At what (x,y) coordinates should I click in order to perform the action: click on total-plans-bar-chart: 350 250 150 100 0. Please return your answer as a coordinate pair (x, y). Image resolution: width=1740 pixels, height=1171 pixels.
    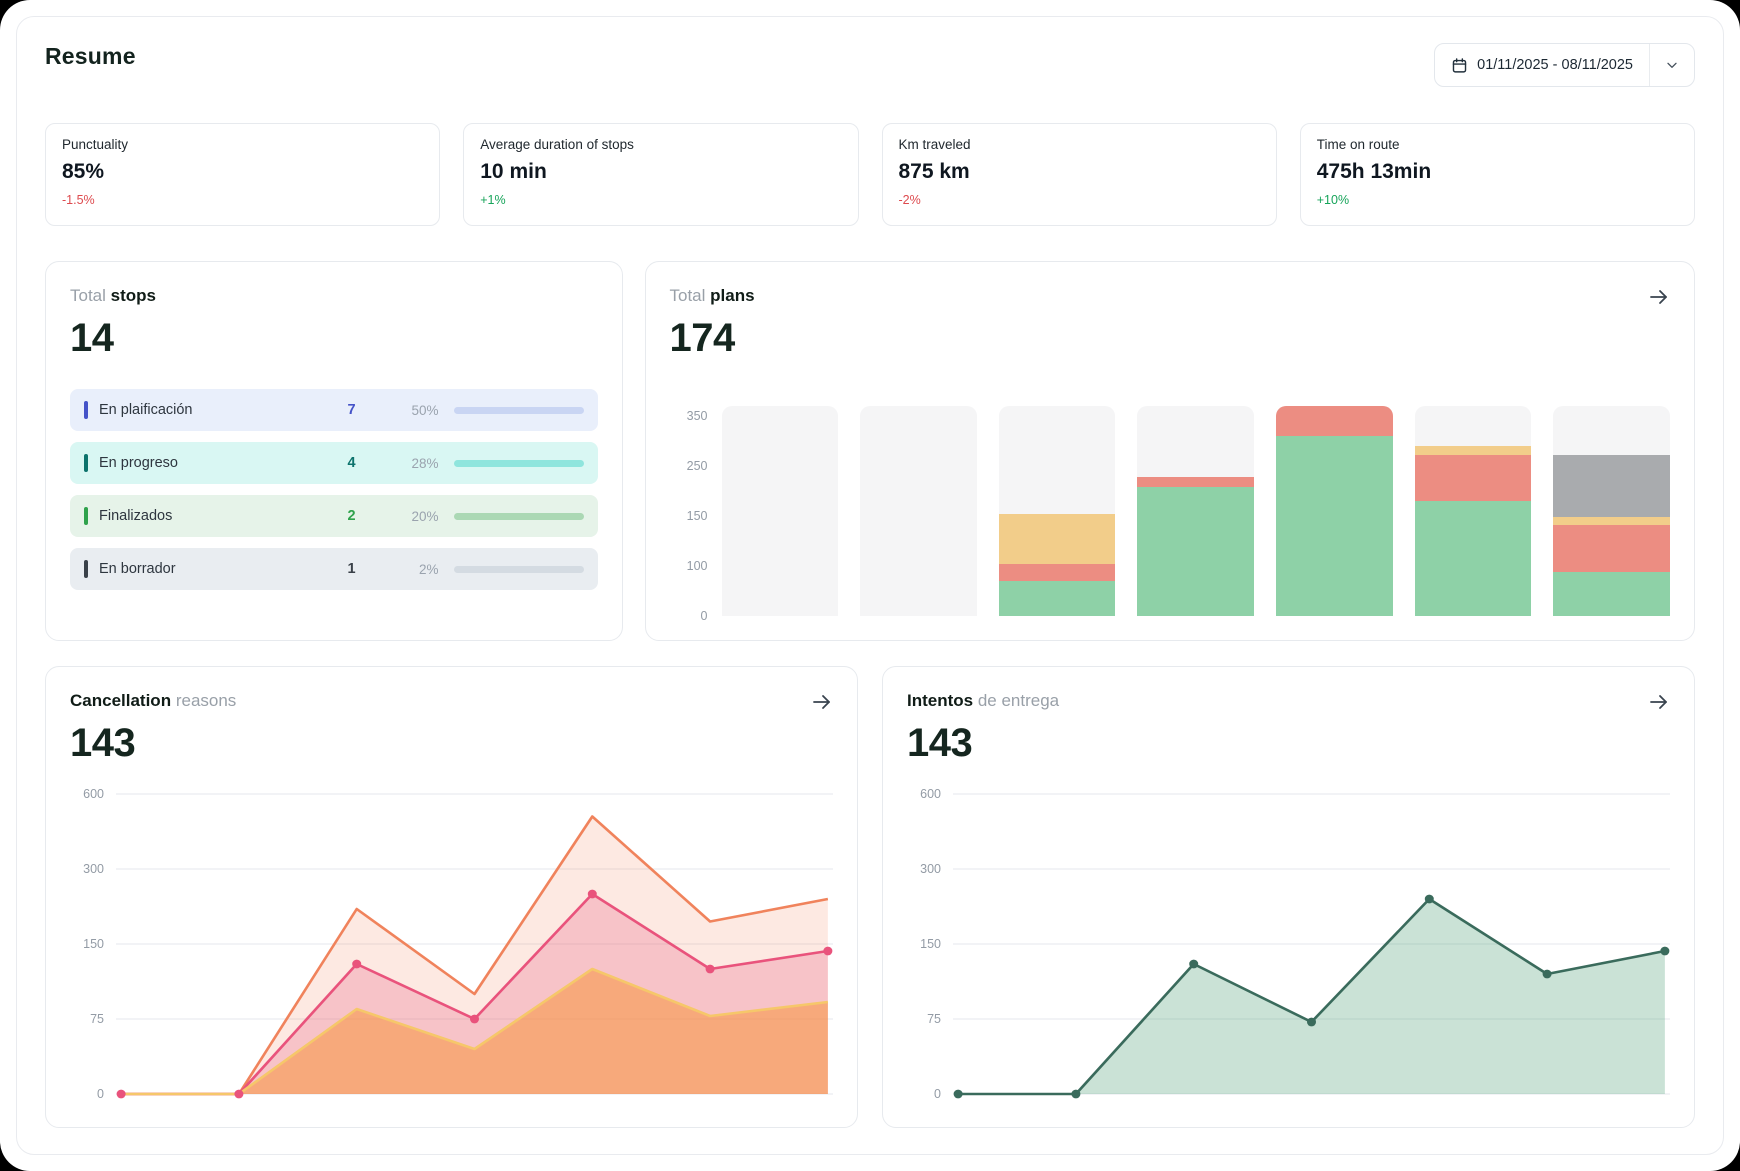
    Looking at the image, I should click on (1170, 504).